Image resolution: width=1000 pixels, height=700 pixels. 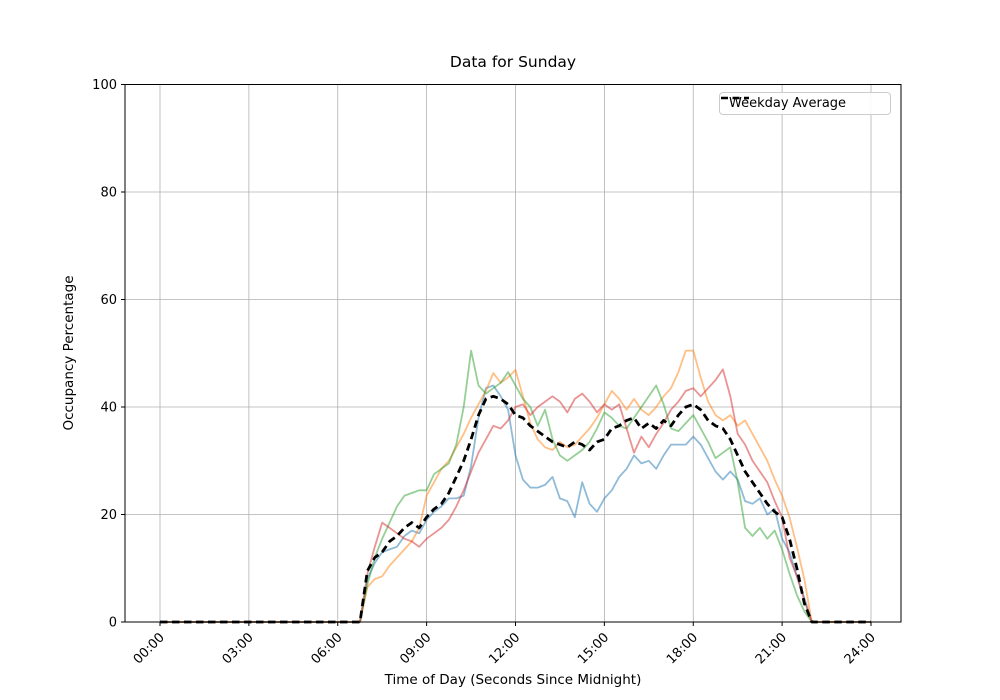 I want to click on y-tick-label: 80, so click(x=108, y=193).